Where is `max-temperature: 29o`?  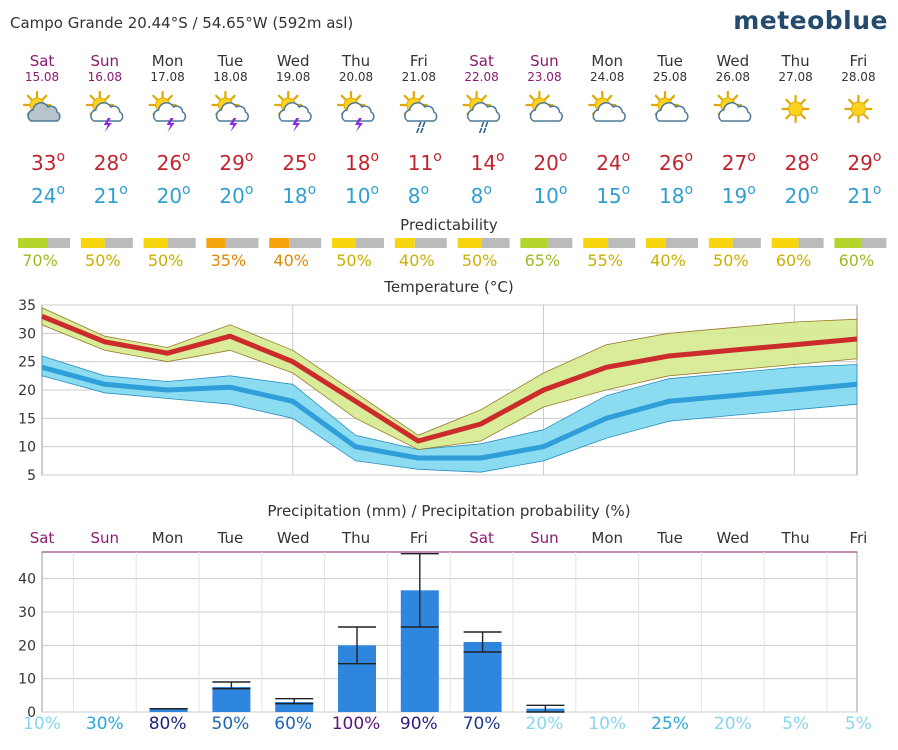
max-temperature: 29o is located at coordinates (236, 162).